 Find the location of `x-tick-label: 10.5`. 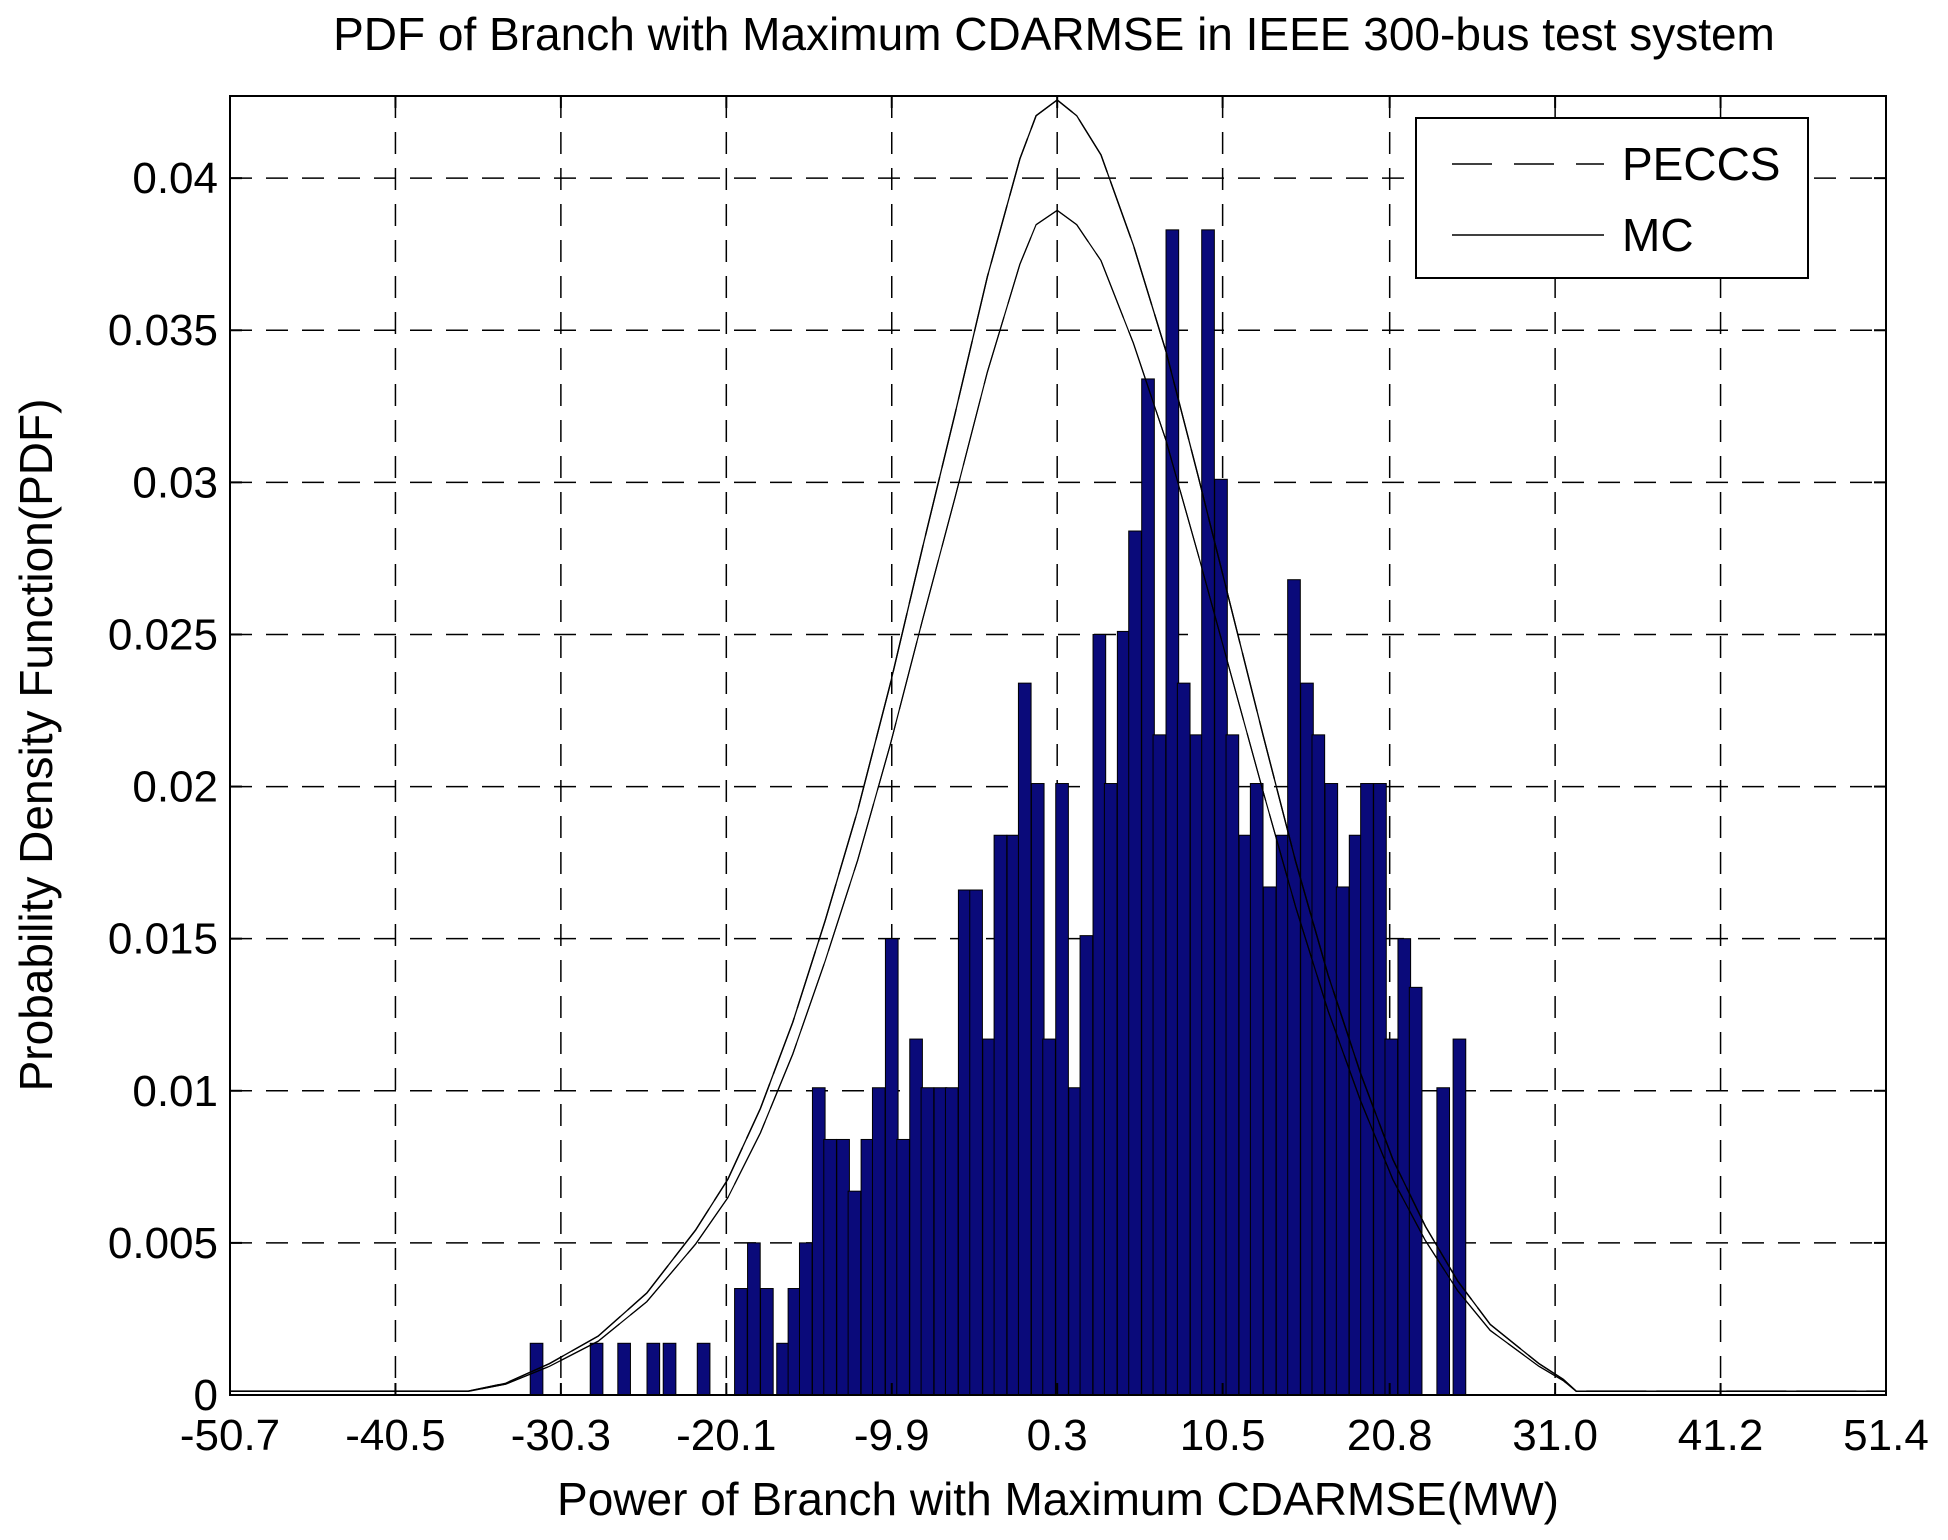

x-tick-label: 10.5 is located at coordinates (1223, 1435).